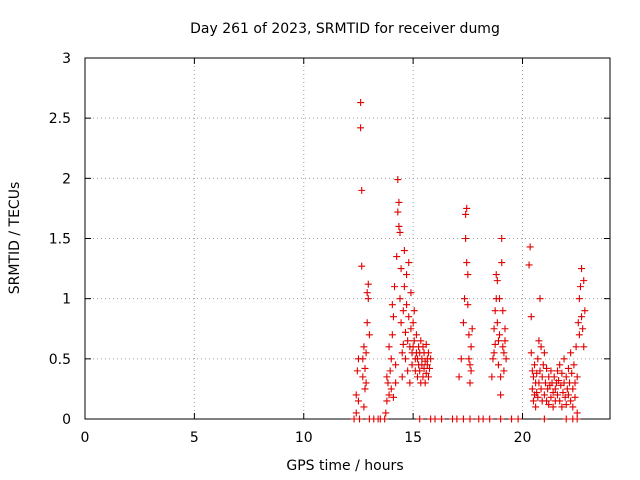 The width and height of the screenshot is (640, 480). I want to click on y-tick-label: 2, so click(66, 179).